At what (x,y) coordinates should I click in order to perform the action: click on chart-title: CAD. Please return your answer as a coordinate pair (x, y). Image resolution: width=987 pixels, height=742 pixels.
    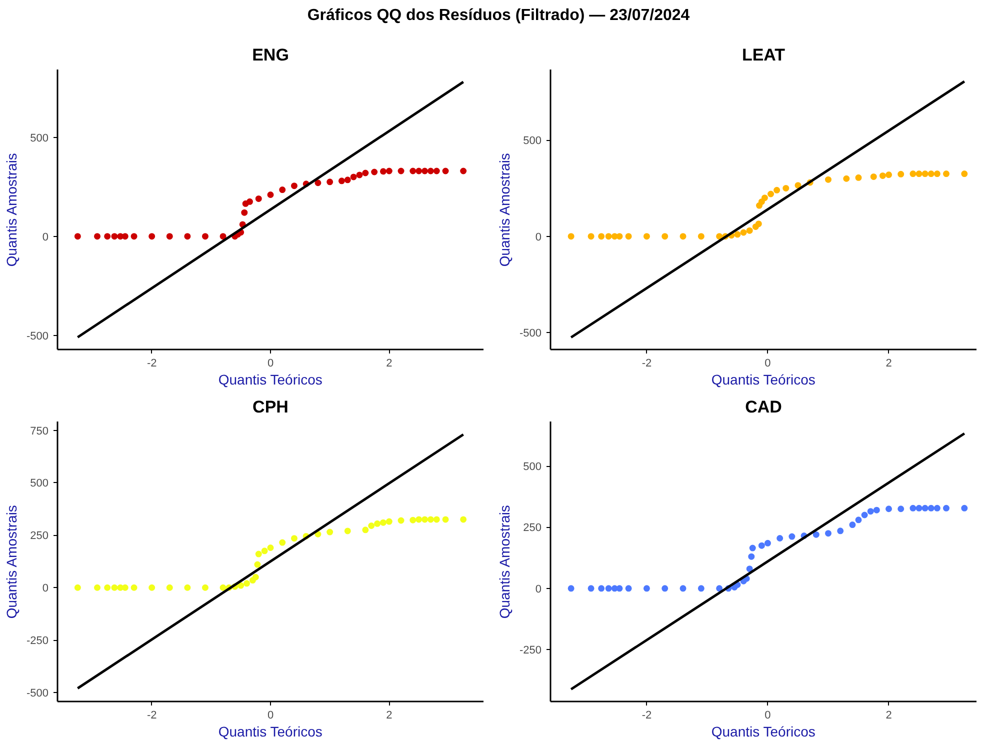
    Looking at the image, I should click on (763, 407).